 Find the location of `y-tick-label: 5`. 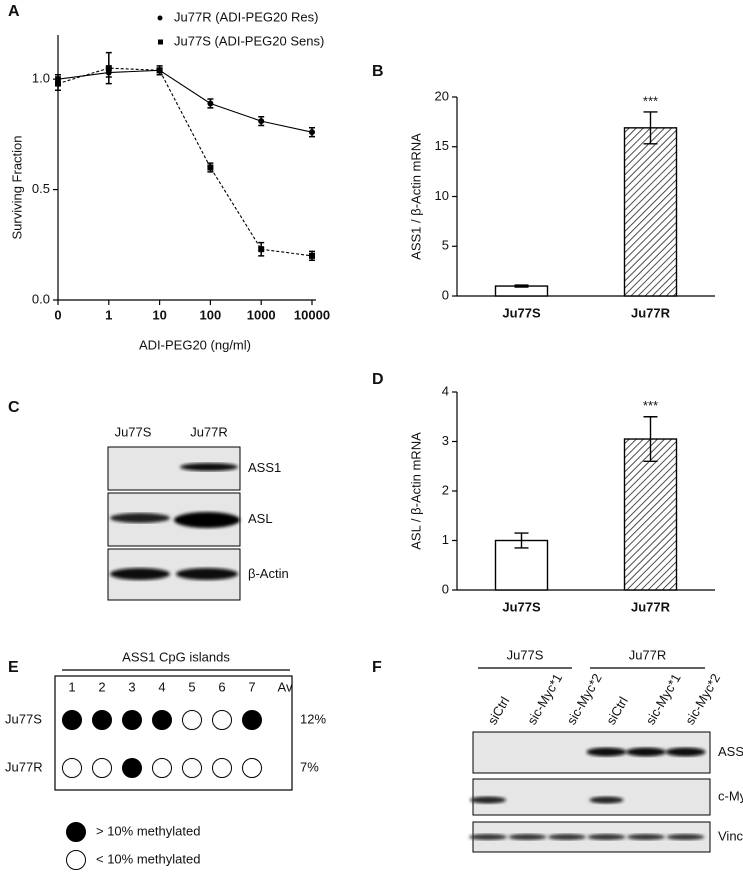

y-tick-label: 5 is located at coordinates (445, 245).